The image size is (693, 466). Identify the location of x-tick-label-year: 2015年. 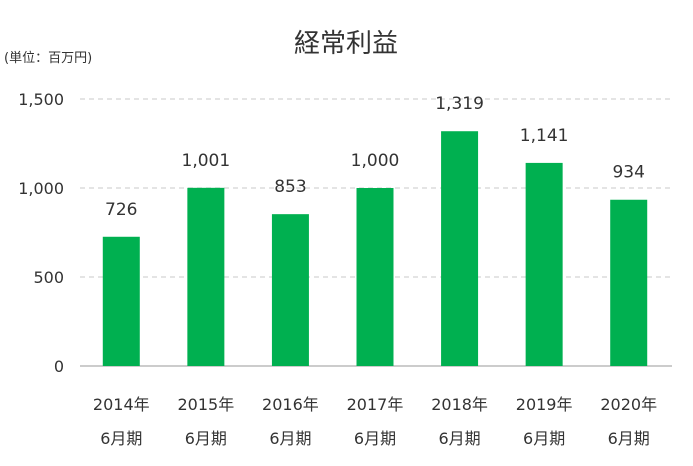
(205, 404).